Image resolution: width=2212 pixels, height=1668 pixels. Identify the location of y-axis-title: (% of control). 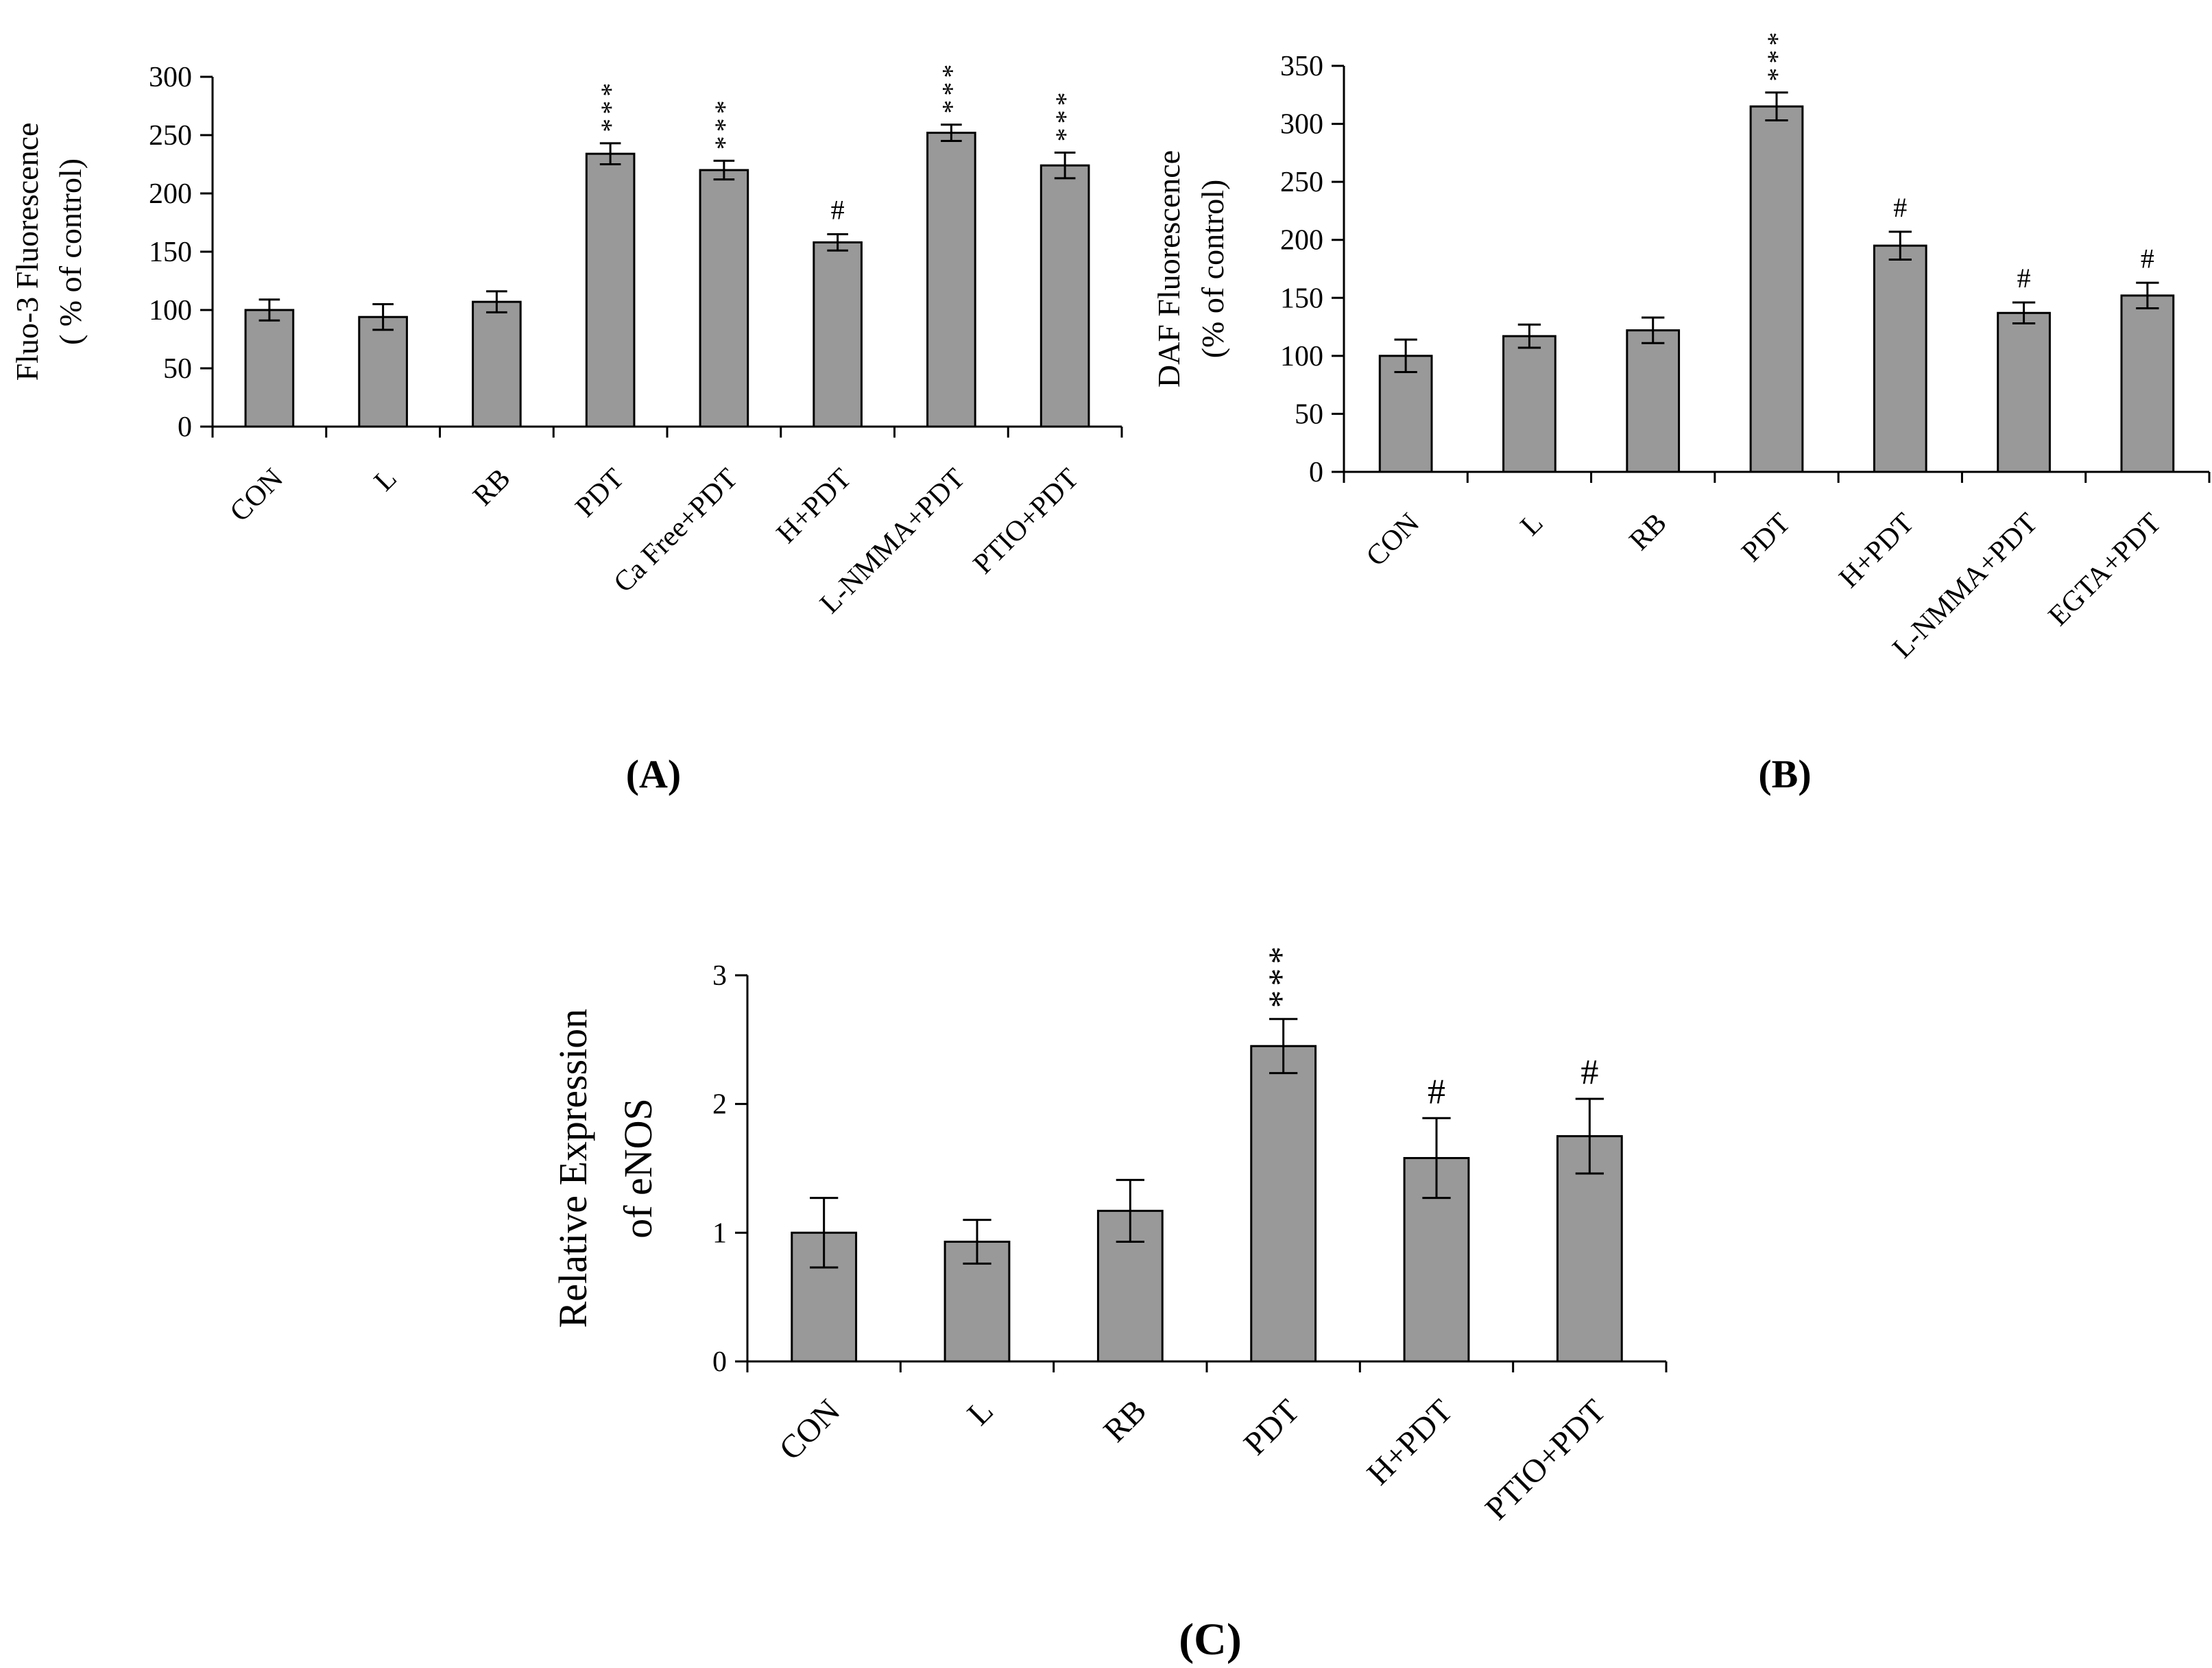
(1212, 269).